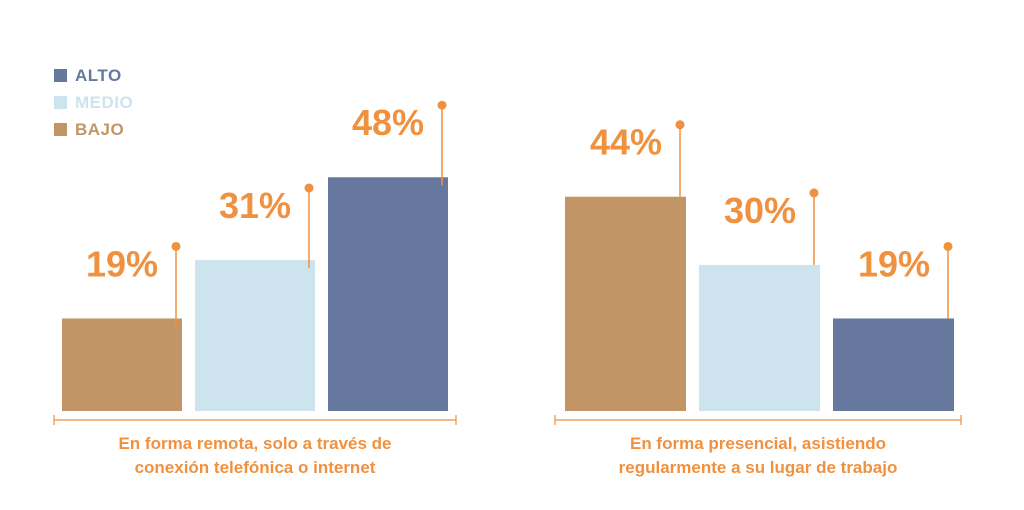 This screenshot has height=510, width=1024. I want to click on bar-remota-medio, so click(255, 335).